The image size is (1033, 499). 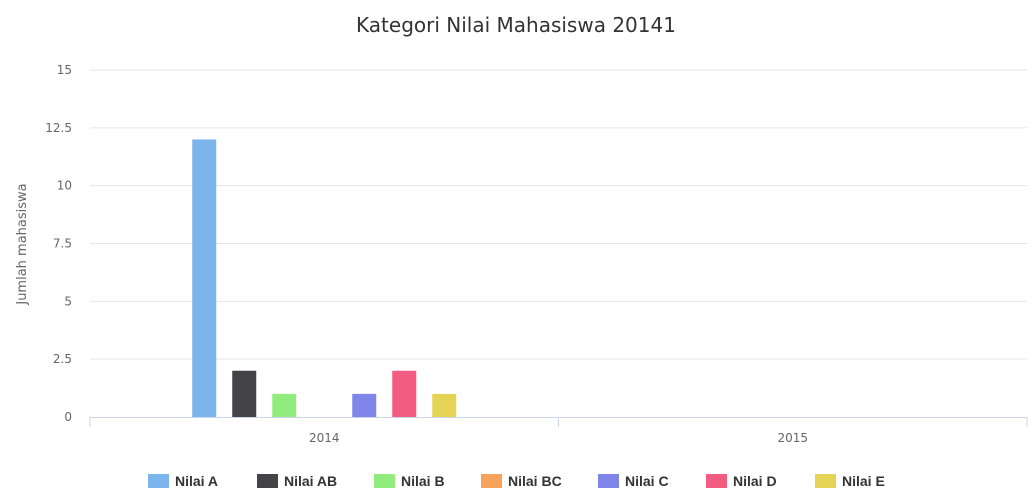 I want to click on bar-nilai-d-2014, so click(x=404, y=393).